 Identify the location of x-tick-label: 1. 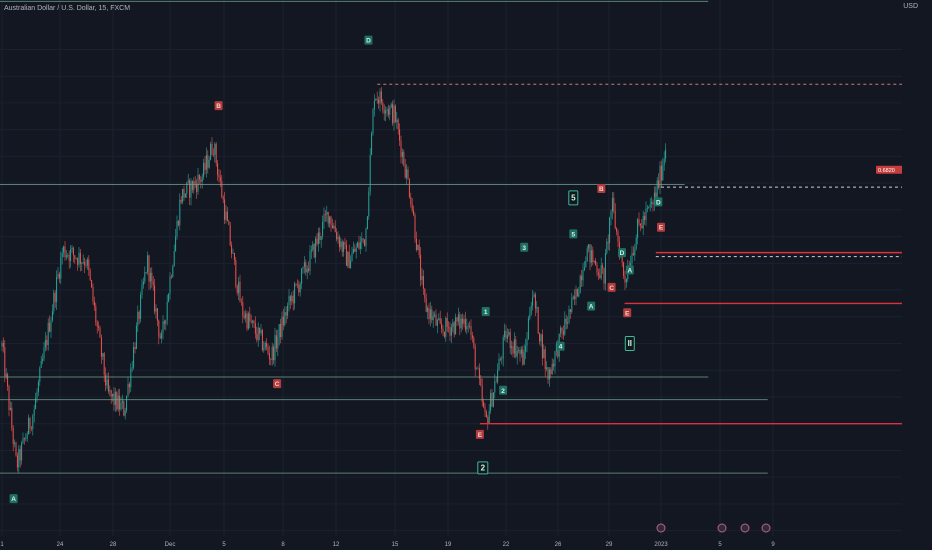
(2, 545).